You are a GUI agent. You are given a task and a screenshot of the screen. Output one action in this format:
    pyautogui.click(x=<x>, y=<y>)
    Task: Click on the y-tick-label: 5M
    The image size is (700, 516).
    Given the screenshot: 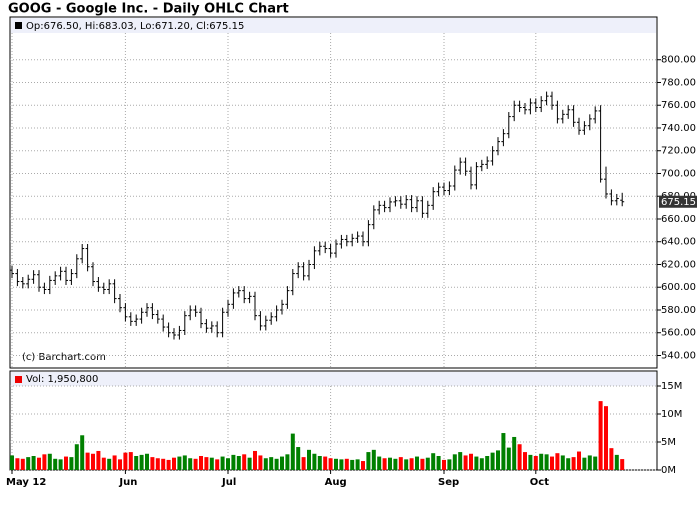 What is the action you would take?
    pyautogui.click(x=668, y=442)
    